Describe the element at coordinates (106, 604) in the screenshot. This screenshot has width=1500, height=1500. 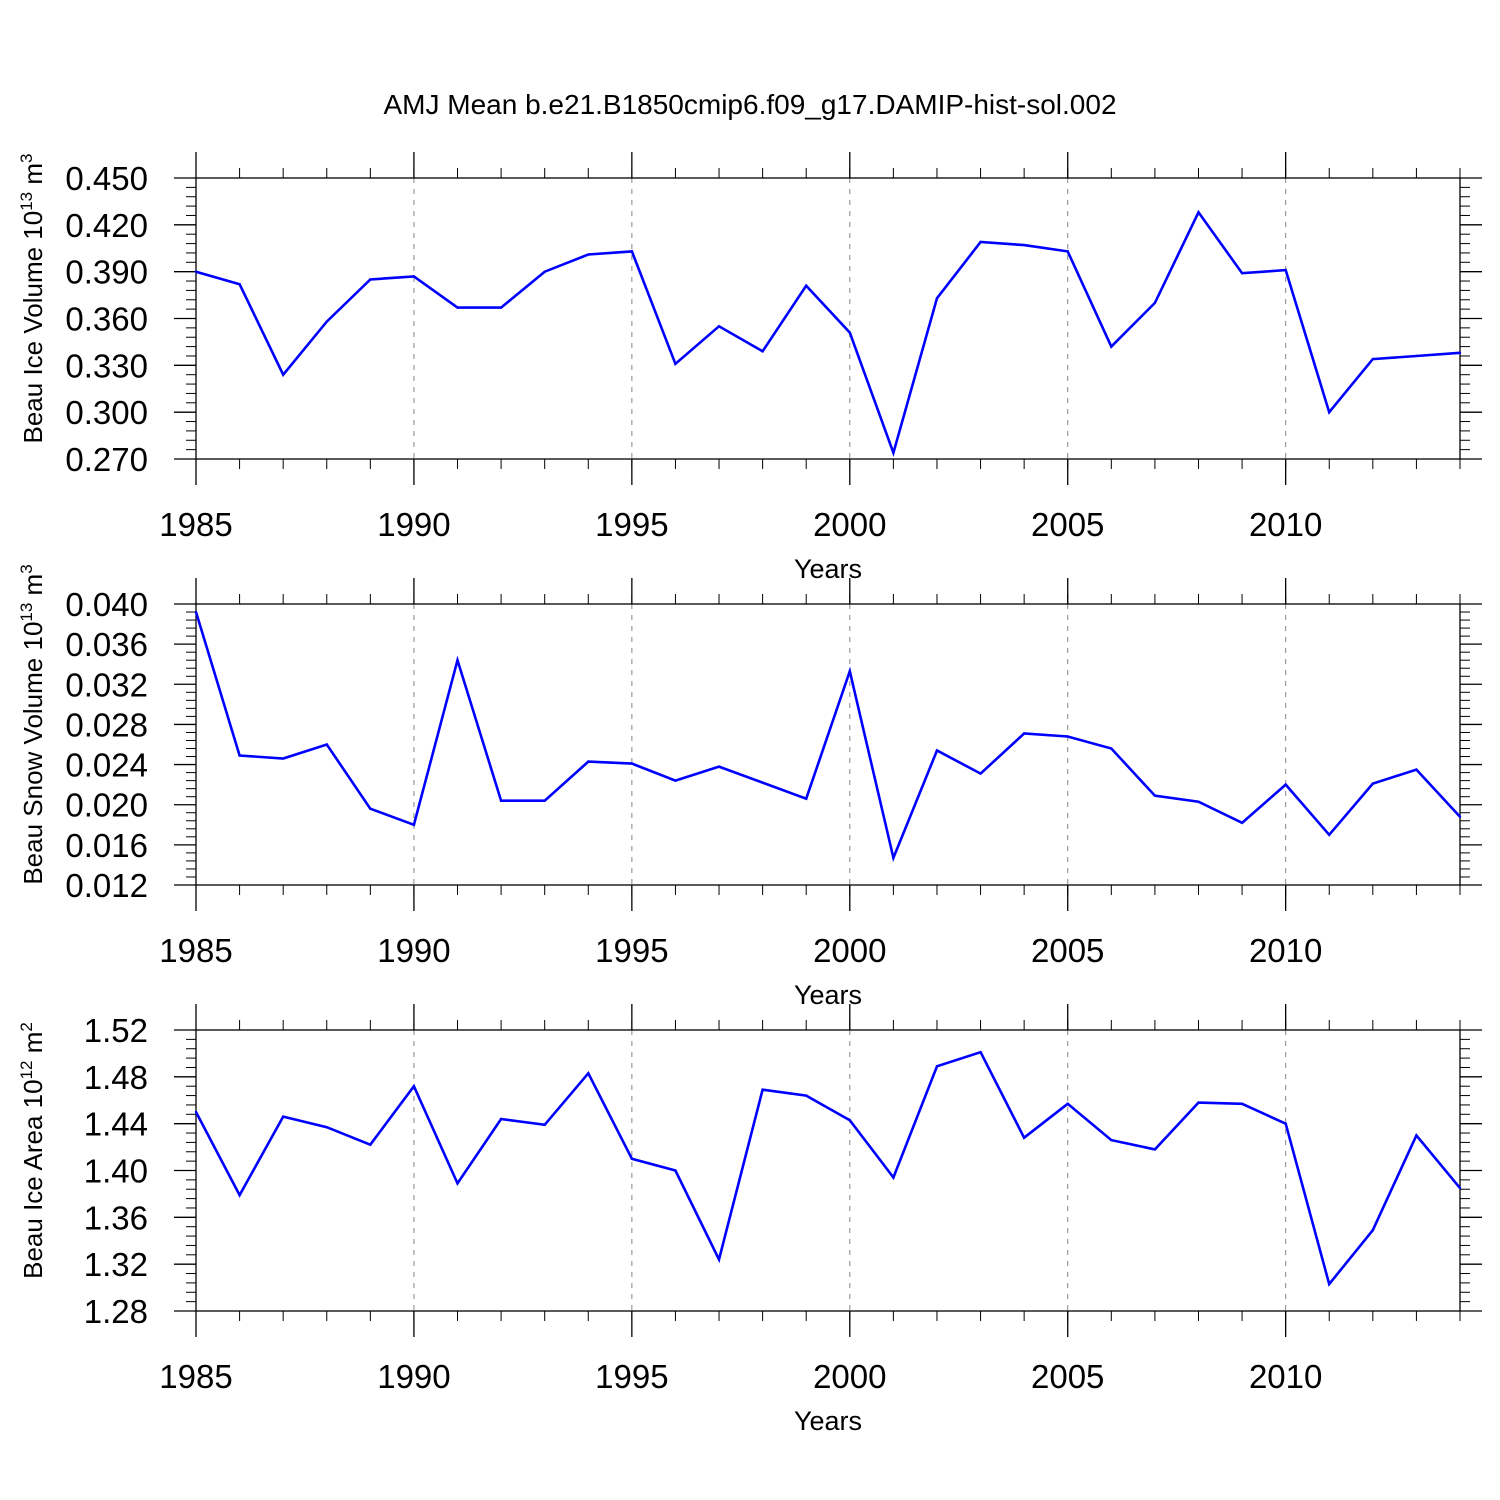
I see `y-tick-label: 0.040` at that location.